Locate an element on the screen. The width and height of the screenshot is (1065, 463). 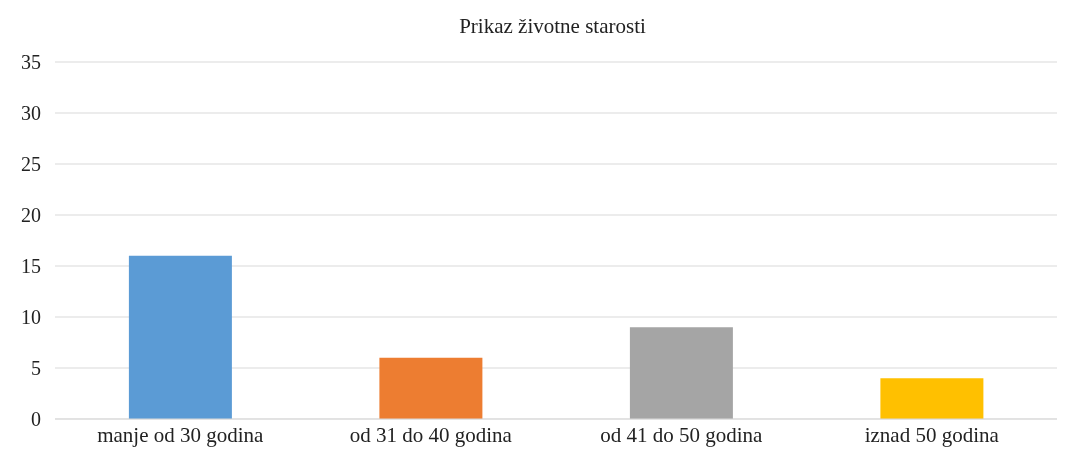
y-tick-label: 15 is located at coordinates (31, 266).